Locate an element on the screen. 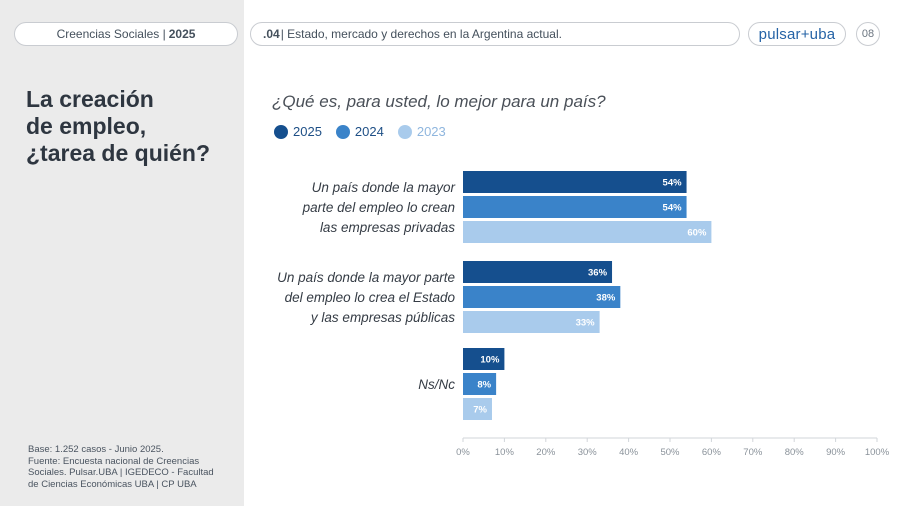 Image resolution: width=900 pixels, height=506 pixels. legend-swatch-2024 is located at coordinates (342, 131).